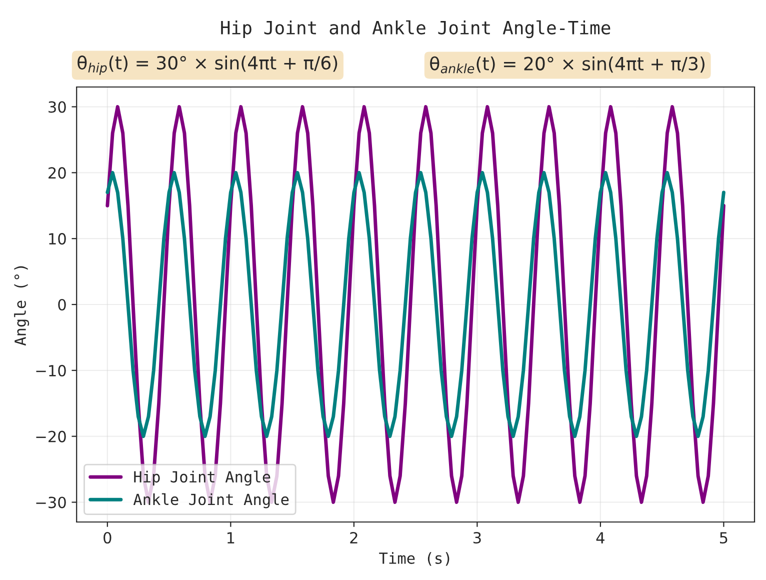 This screenshot has width=766, height=580. What do you see at coordinates (477, 538) in the screenshot?
I see `x-tick-label: 3` at bounding box center [477, 538].